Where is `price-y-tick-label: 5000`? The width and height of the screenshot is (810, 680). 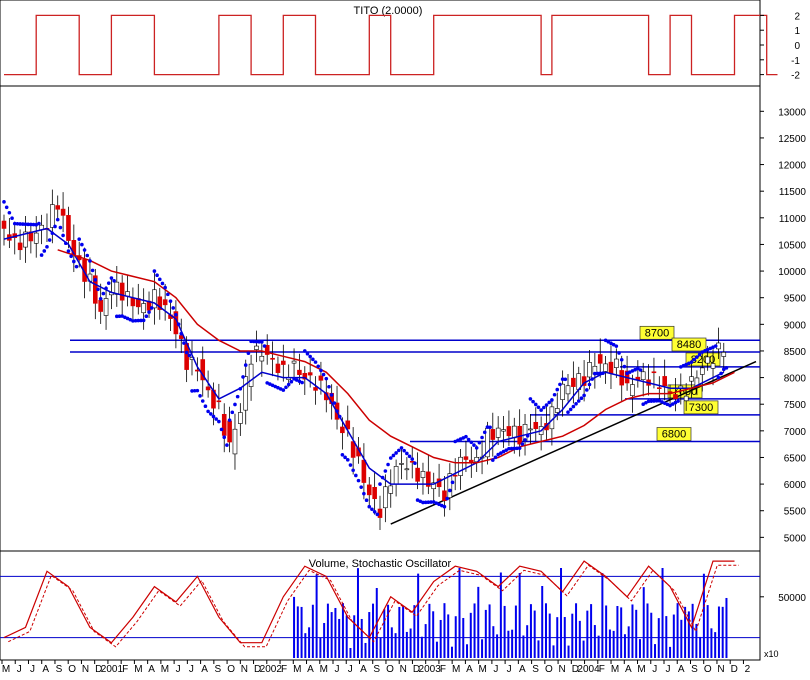 price-y-tick-label: 5000 is located at coordinates (795, 538).